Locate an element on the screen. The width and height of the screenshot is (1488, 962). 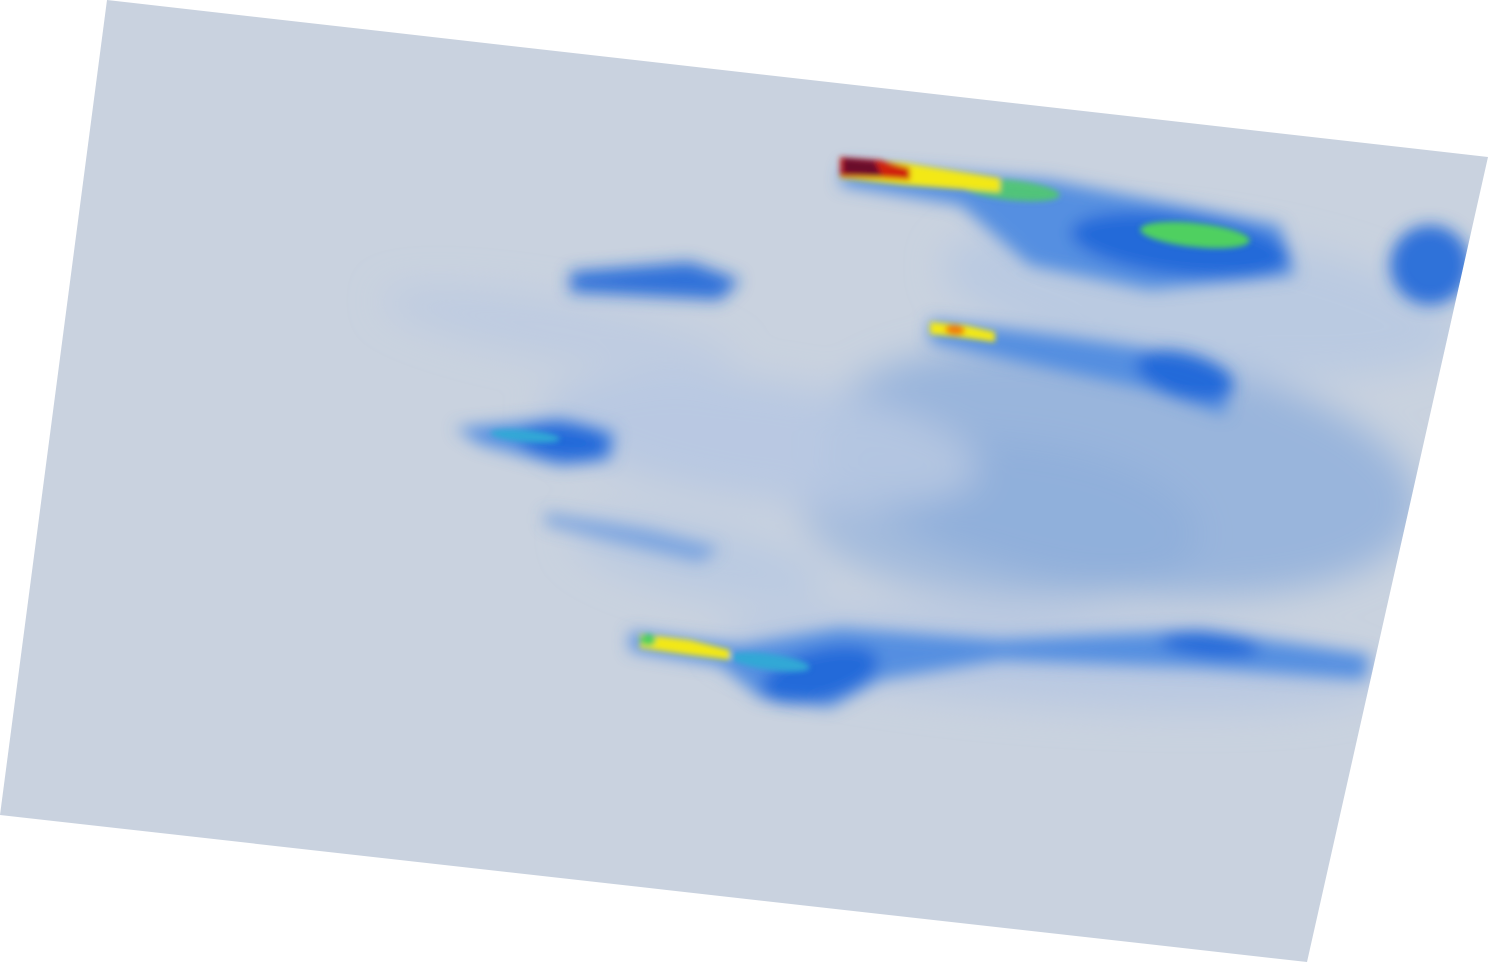
plume-mid-right-body is located at coordinates (1080, 367).